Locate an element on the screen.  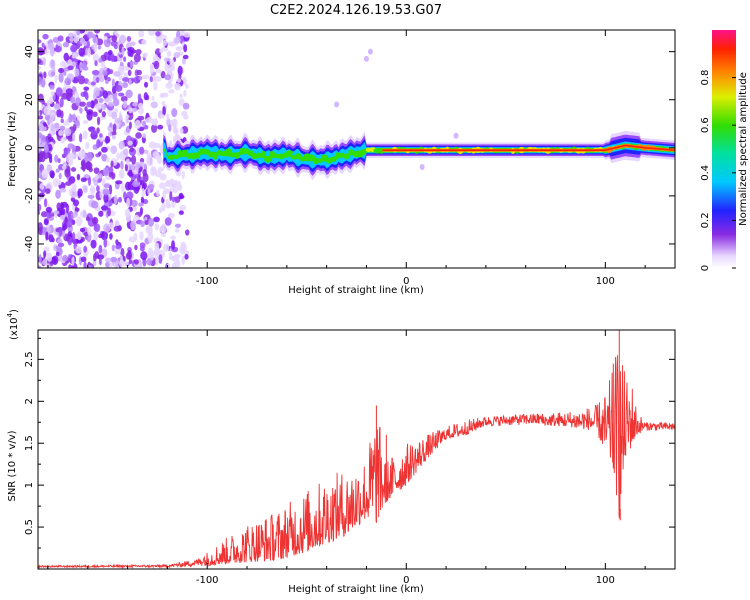
snr-y-tick-label: 0.5 is located at coordinates (29, 527).